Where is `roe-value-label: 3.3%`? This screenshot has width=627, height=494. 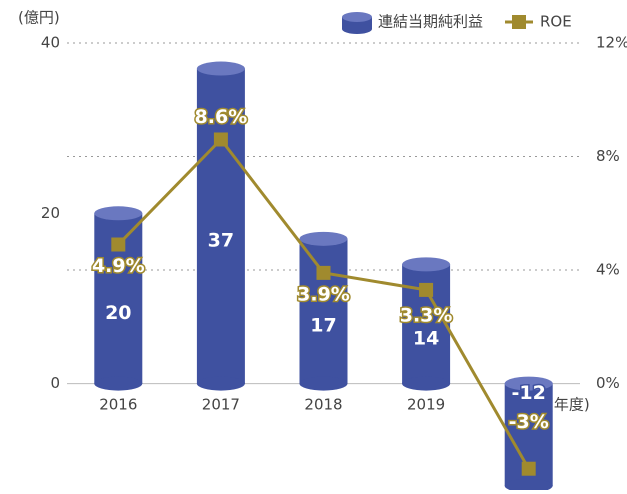 roe-value-label: 3.3% is located at coordinates (426, 315).